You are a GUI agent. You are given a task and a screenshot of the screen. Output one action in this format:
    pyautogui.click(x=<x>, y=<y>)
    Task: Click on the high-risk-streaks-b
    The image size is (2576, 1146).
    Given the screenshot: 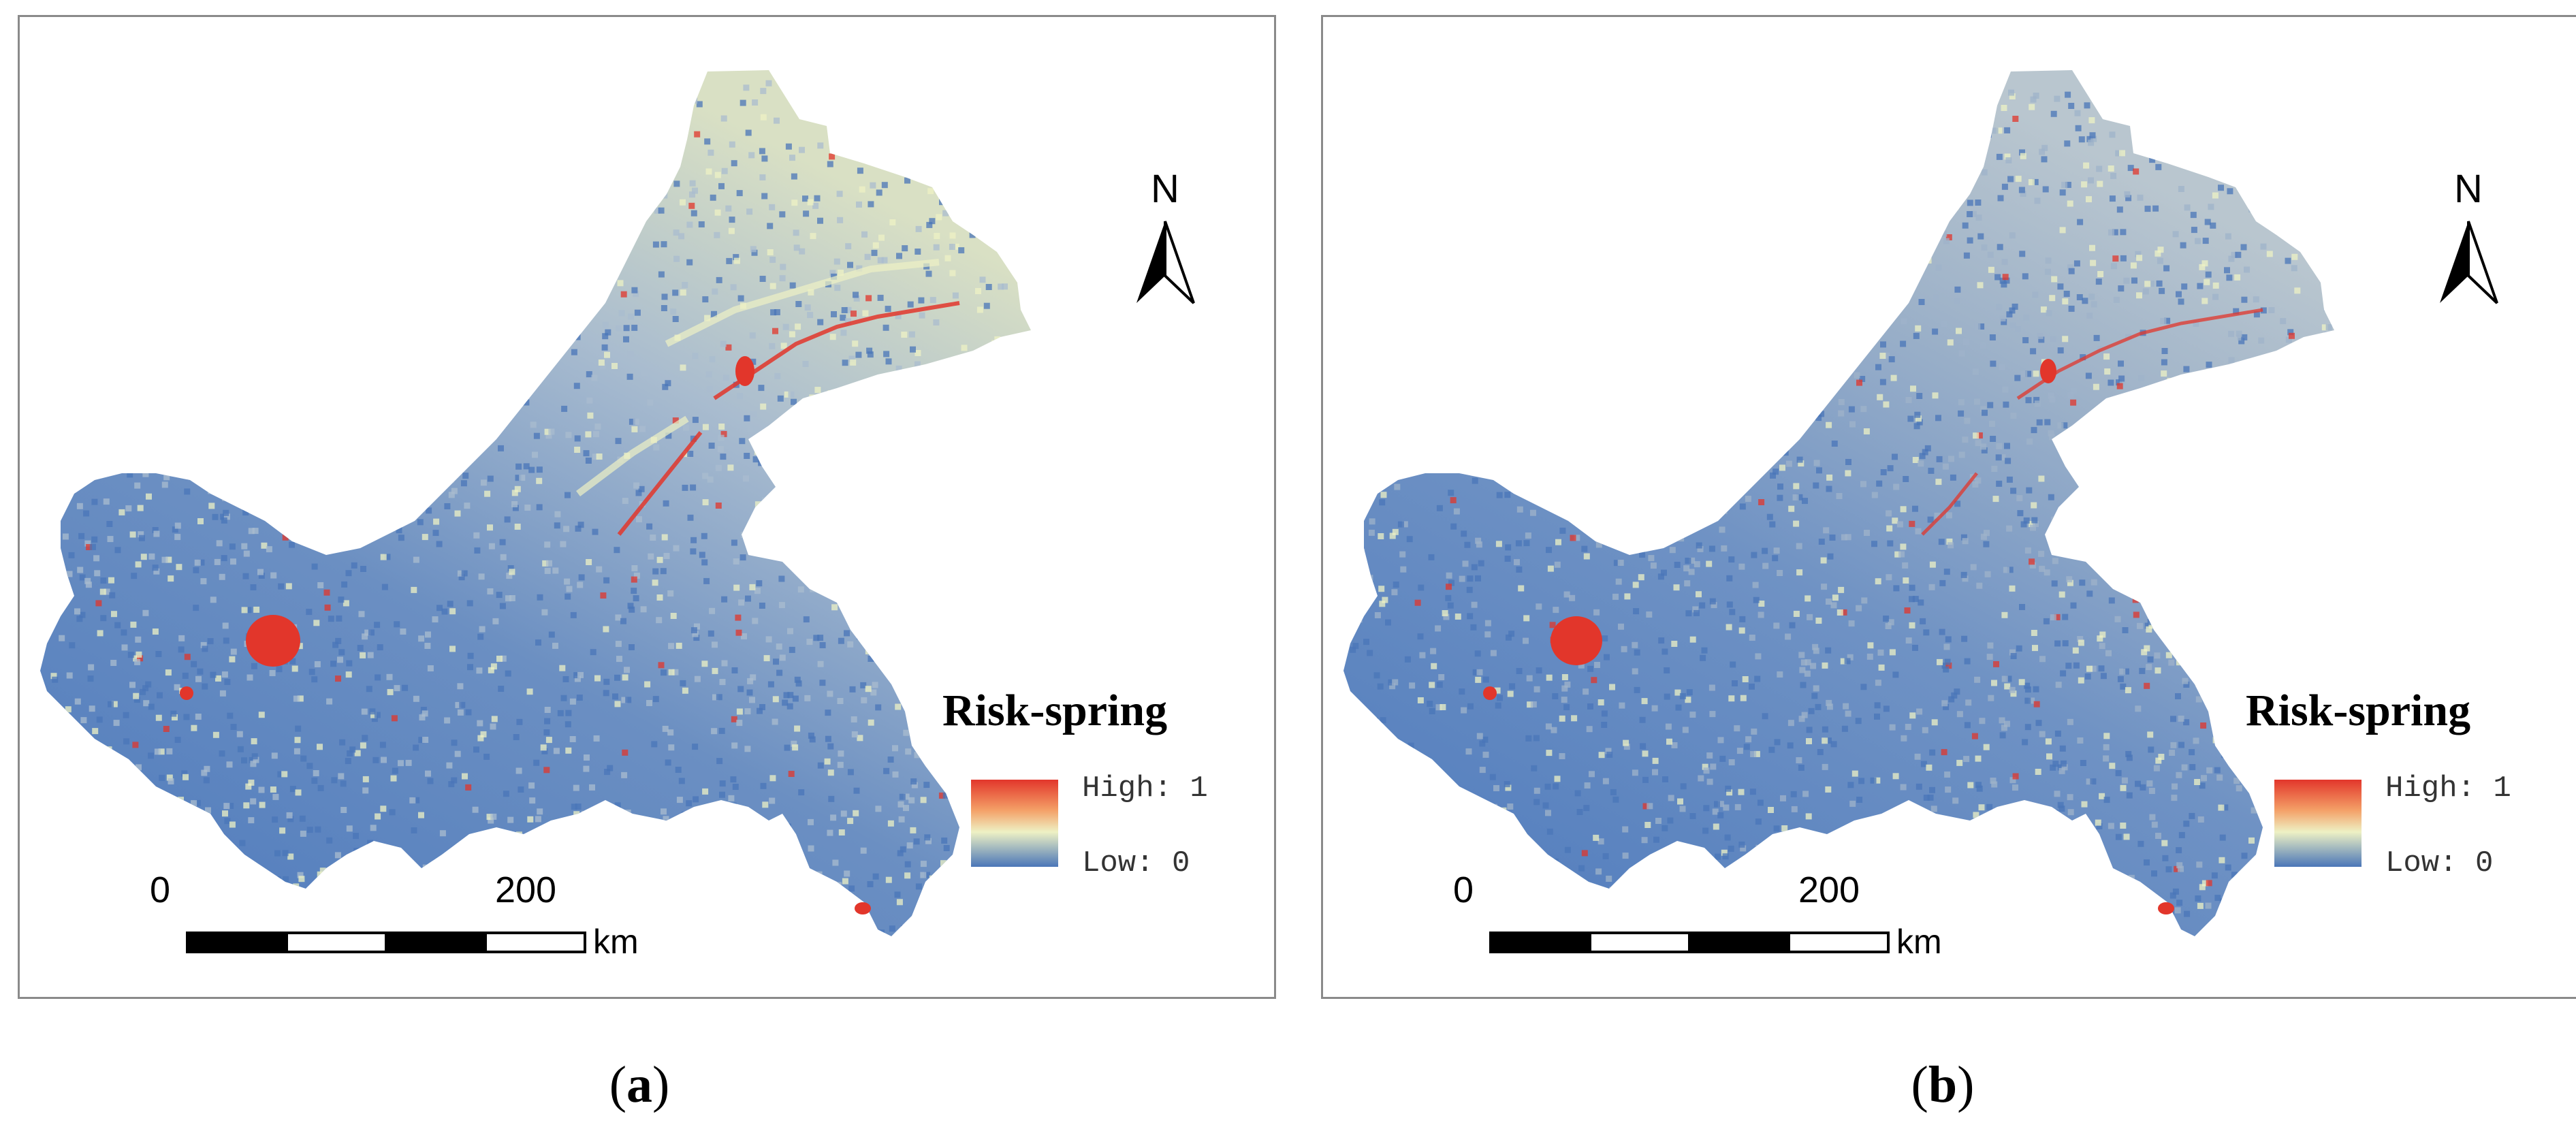 What is the action you would take?
    pyautogui.click(x=2092, y=422)
    